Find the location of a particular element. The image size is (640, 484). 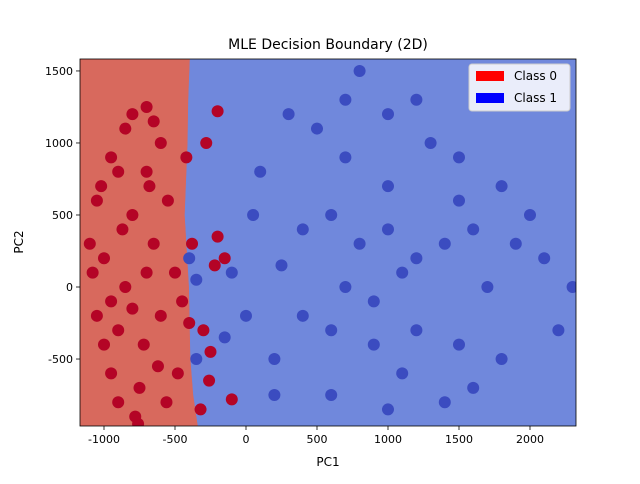

y-tick-label: 0 is located at coordinates (69, 287).